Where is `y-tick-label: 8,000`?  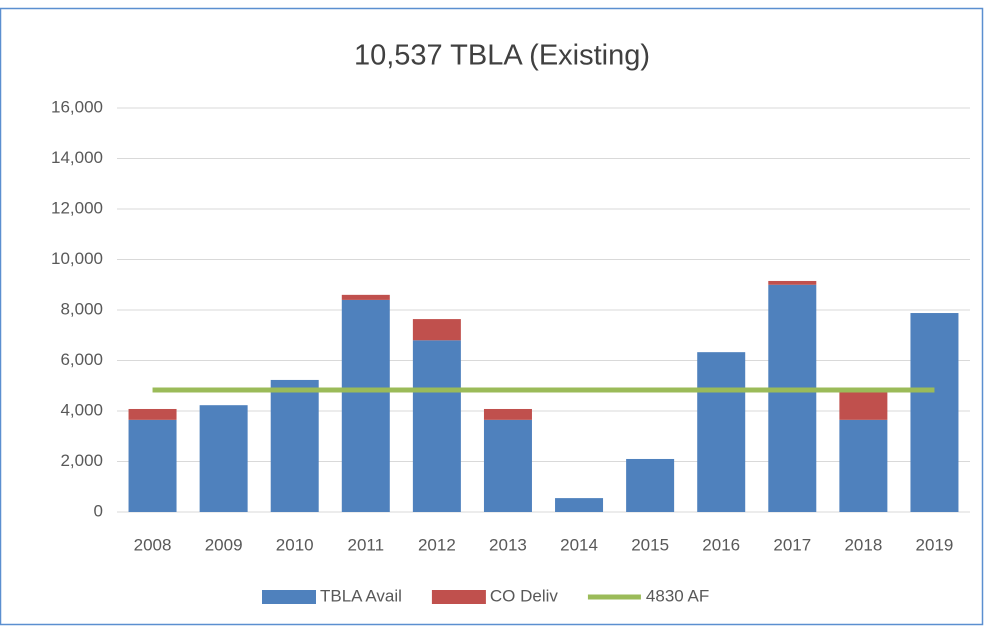
y-tick-label: 8,000 is located at coordinates (81, 308).